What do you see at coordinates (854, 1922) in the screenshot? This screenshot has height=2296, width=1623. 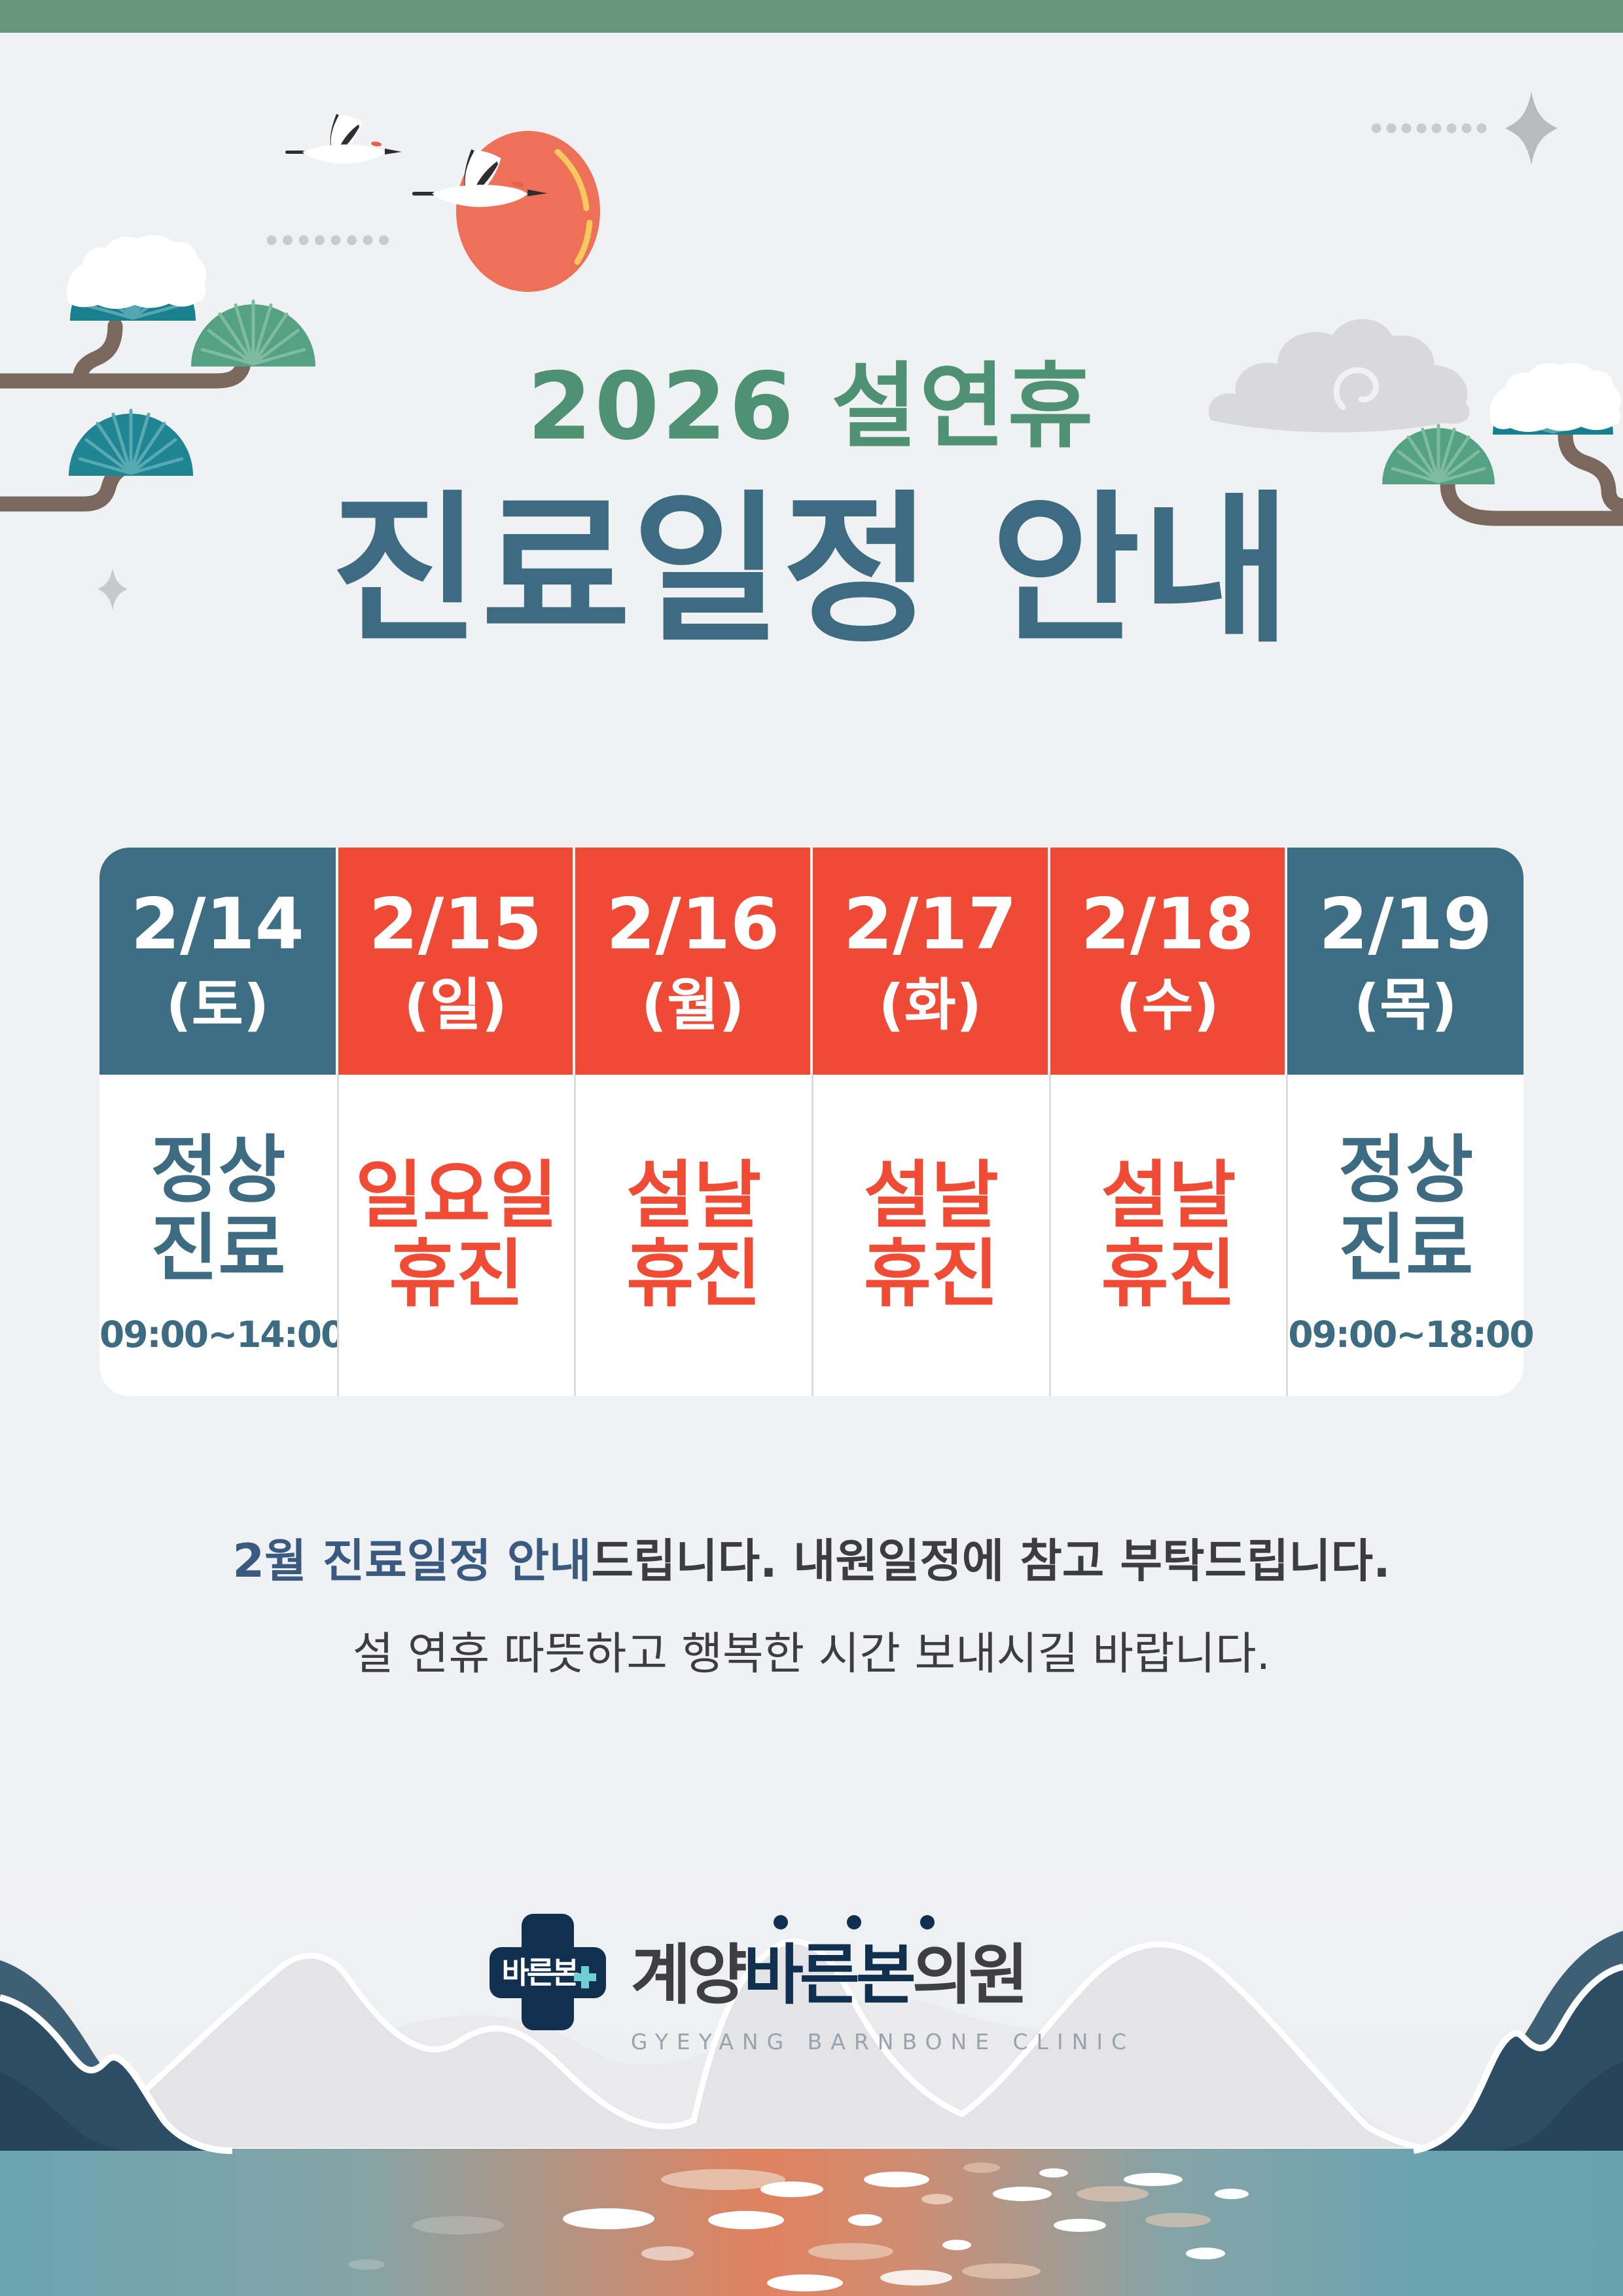 I see `logo-dots` at bounding box center [854, 1922].